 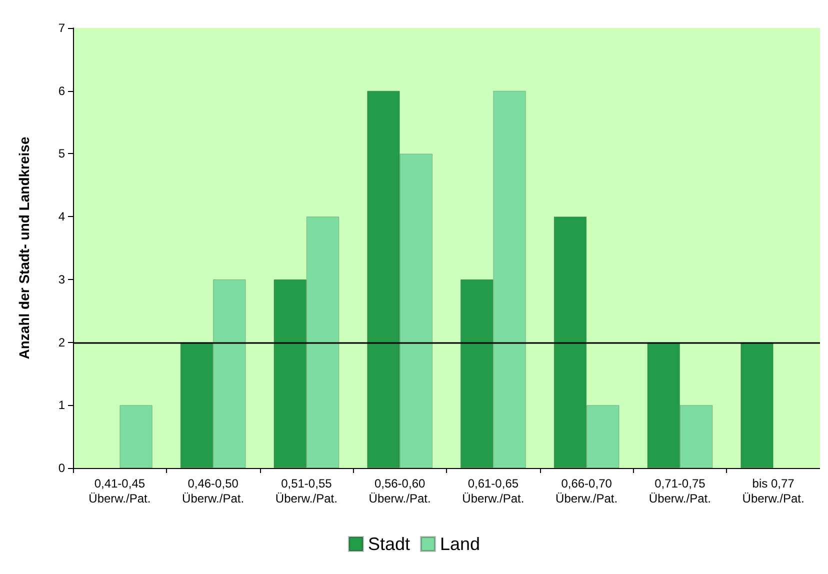 I want to click on y-tick-label: 6, so click(x=62, y=91).